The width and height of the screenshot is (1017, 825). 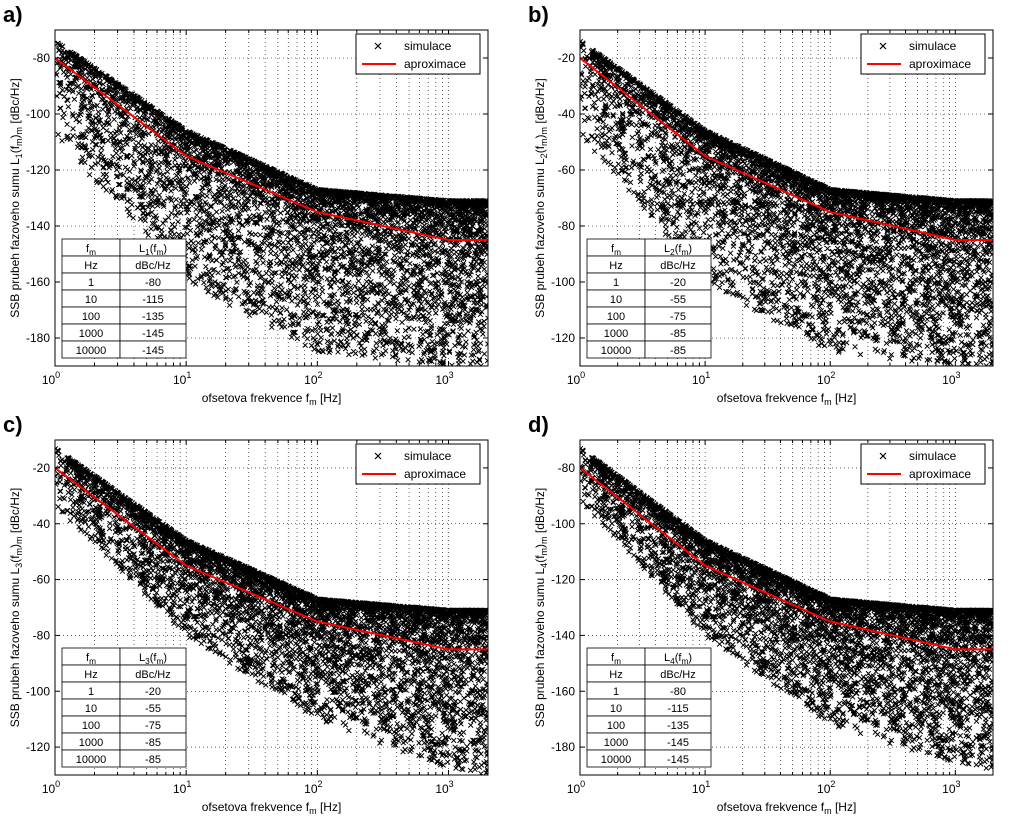 I want to click on table-cell-text-part: 2, so click(x=672, y=252).